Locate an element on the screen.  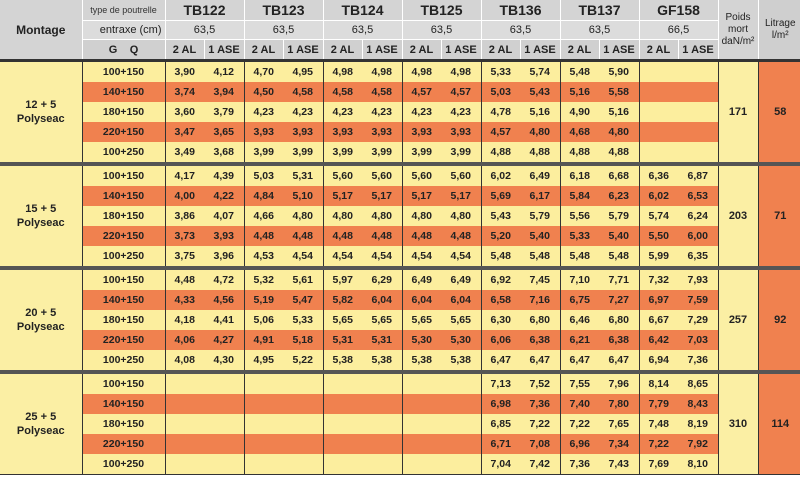
span-value: 4,07 is located at coordinates (224, 216).